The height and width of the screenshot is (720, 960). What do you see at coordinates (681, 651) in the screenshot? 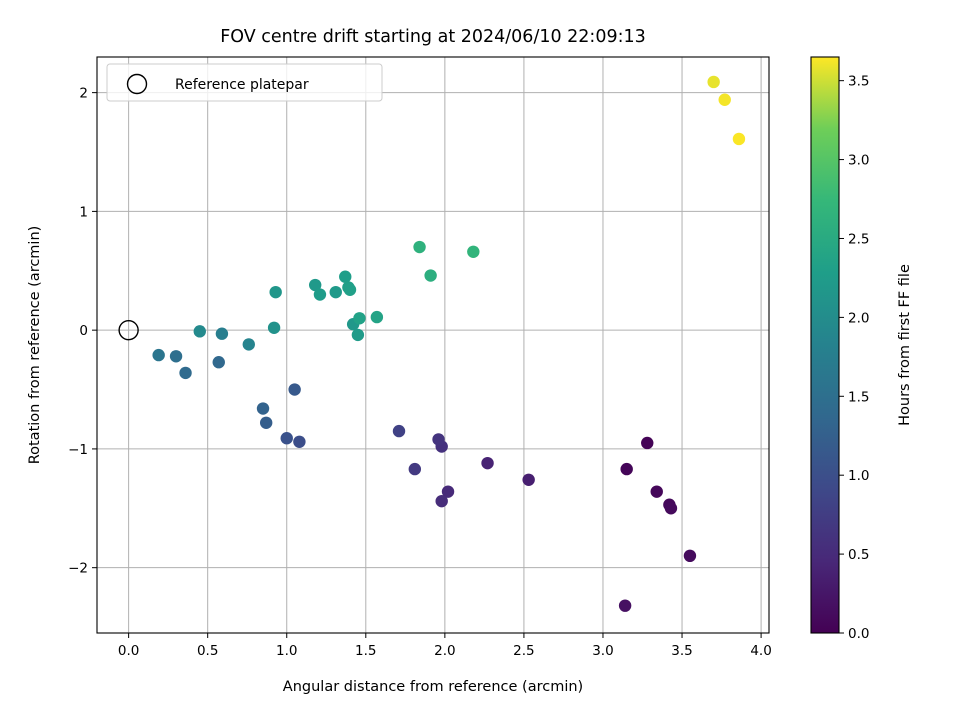
I see `x-tick-label: 3.5` at bounding box center [681, 651].